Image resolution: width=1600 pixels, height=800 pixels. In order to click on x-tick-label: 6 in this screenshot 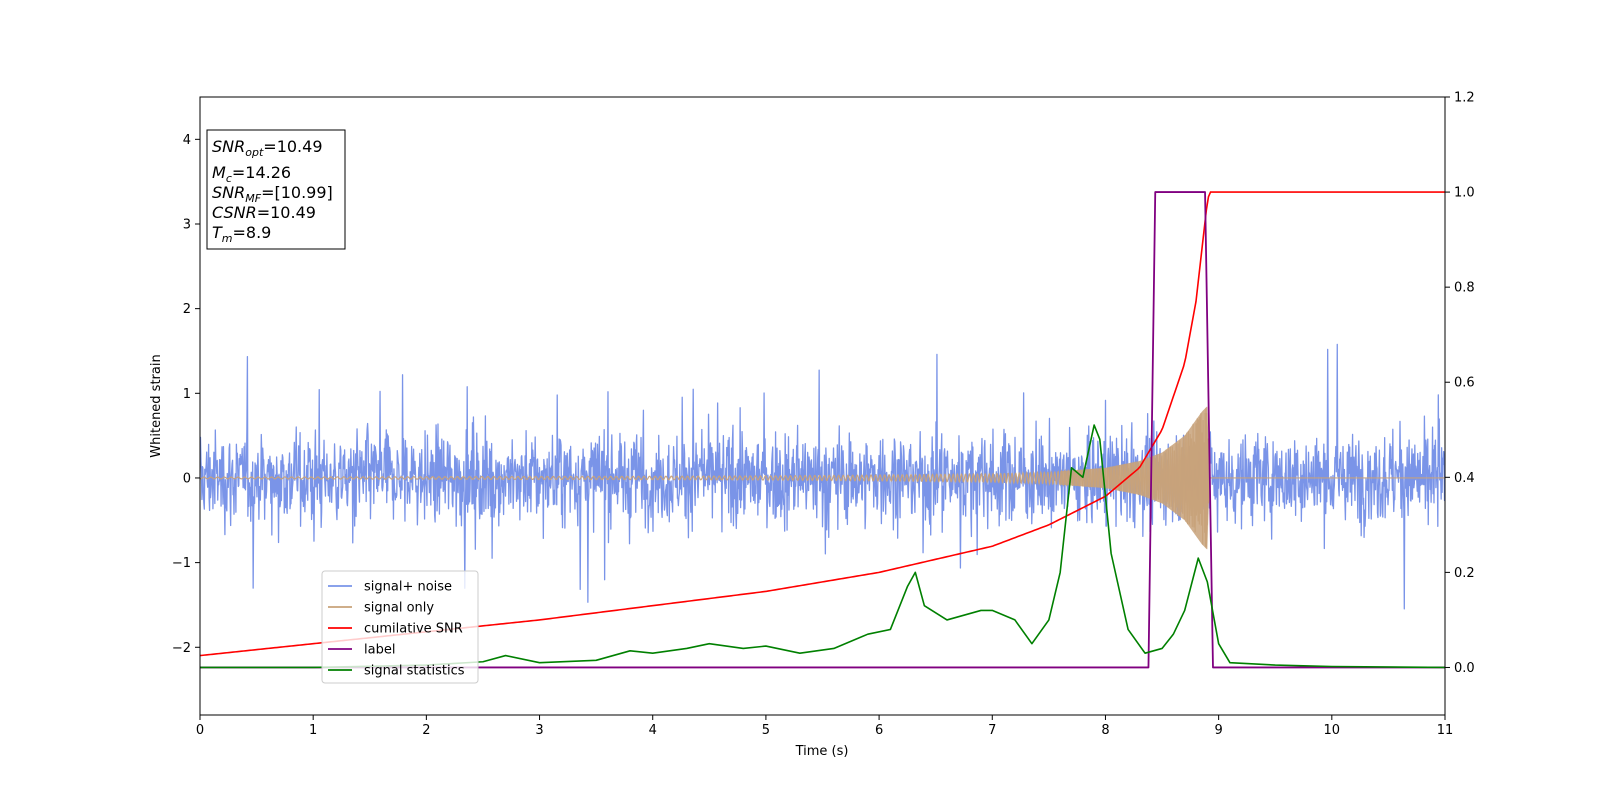, I will do `click(879, 730)`.